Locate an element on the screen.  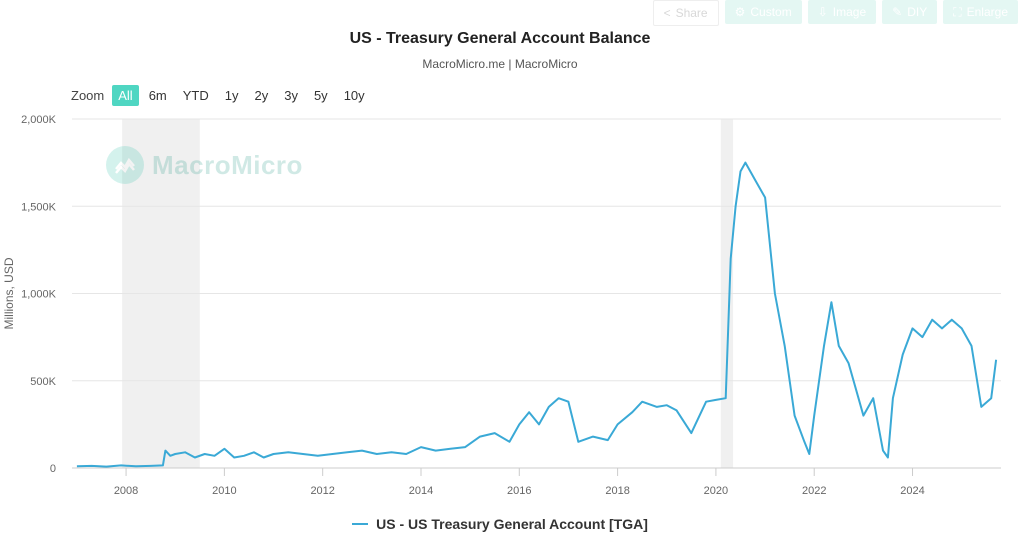
share-button: < Share is located at coordinates (685, 13).